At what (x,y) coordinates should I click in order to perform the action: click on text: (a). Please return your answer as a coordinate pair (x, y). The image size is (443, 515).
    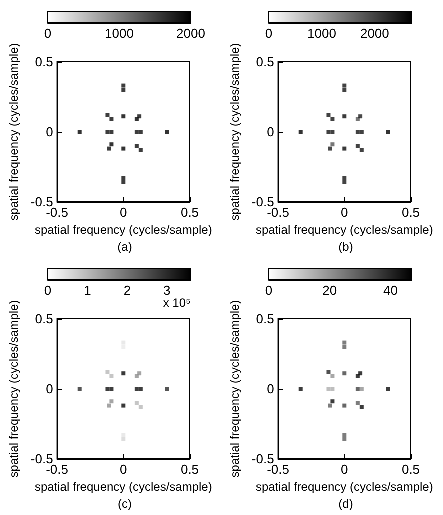
    Looking at the image, I should click on (125, 247).